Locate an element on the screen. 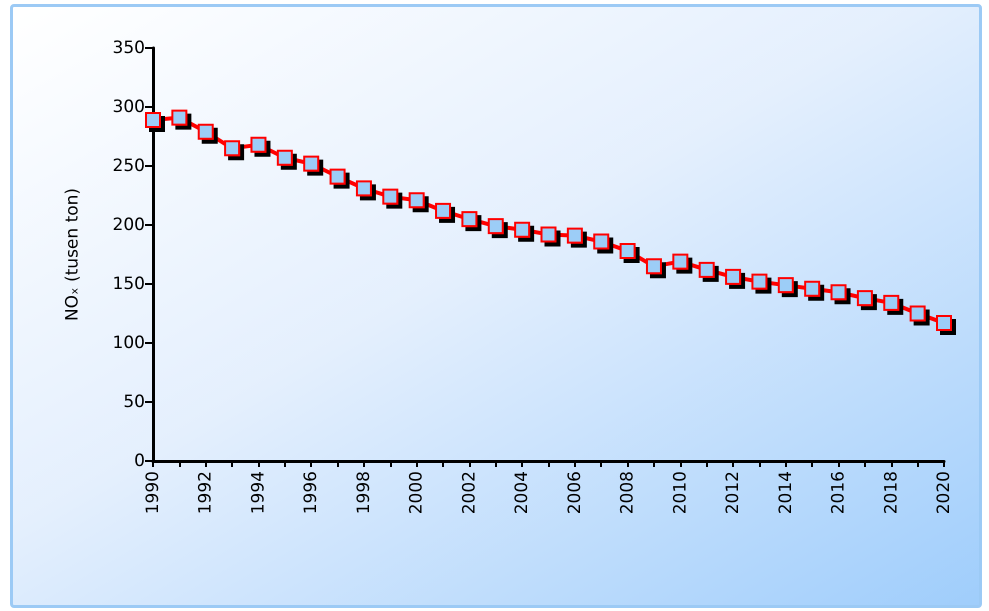  x-tick-label: 2004 is located at coordinates (522, 492).